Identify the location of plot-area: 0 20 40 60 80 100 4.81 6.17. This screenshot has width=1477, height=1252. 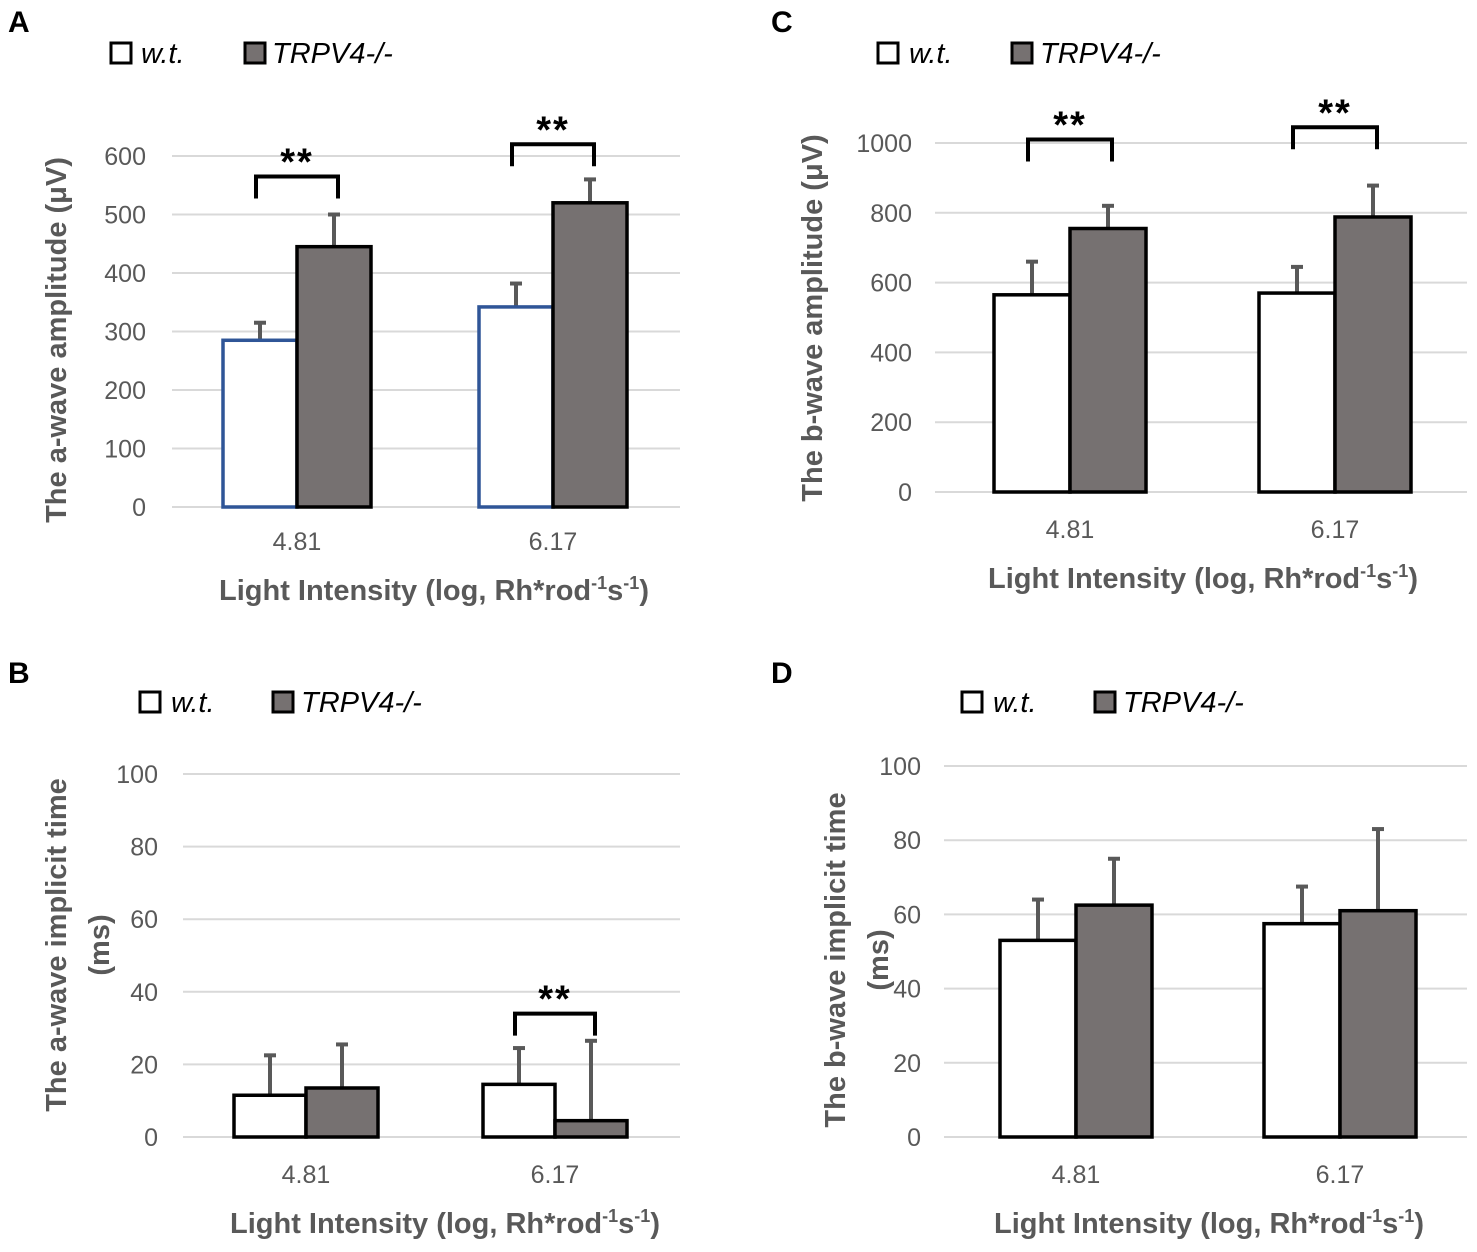
(1173, 971).